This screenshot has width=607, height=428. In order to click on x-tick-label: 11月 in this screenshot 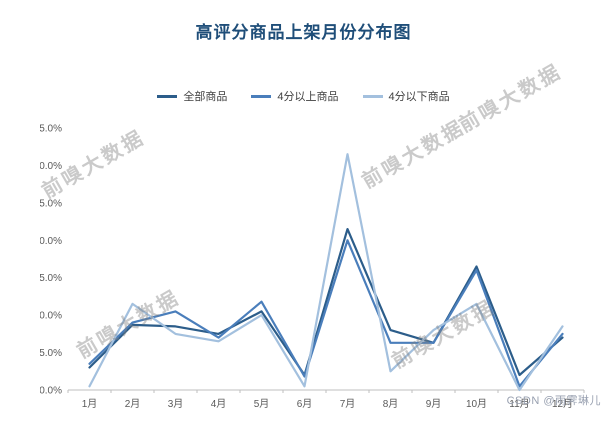, I will do `click(519, 404)`.